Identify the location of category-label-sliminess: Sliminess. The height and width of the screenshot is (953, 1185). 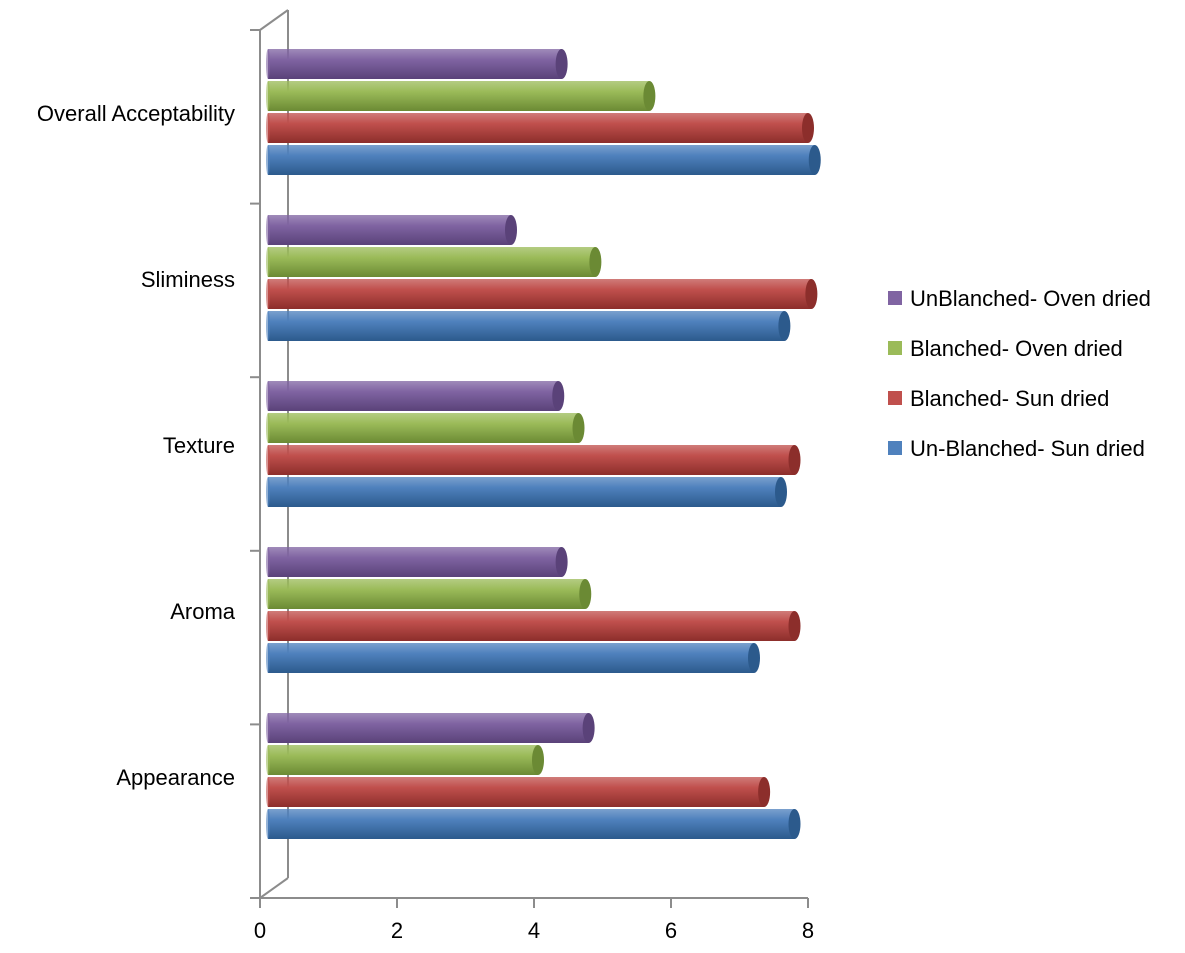
(188, 279).